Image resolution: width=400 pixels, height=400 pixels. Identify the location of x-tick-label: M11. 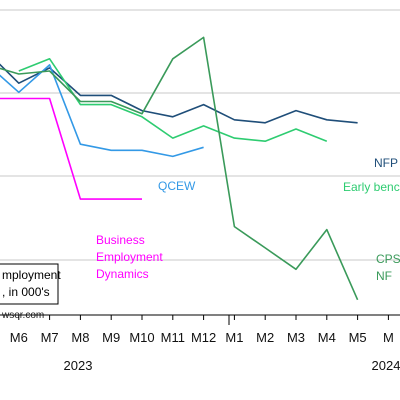
(173, 337).